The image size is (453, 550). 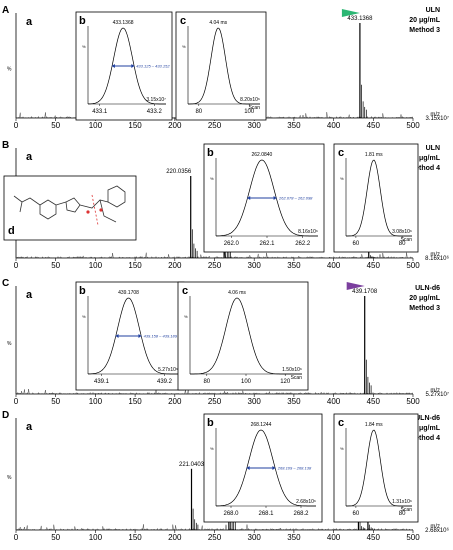 What do you see at coordinates (306, 502) in the screenshot?
I see `inset-intensity: 2.68x10⁶` at bounding box center [306, 502].